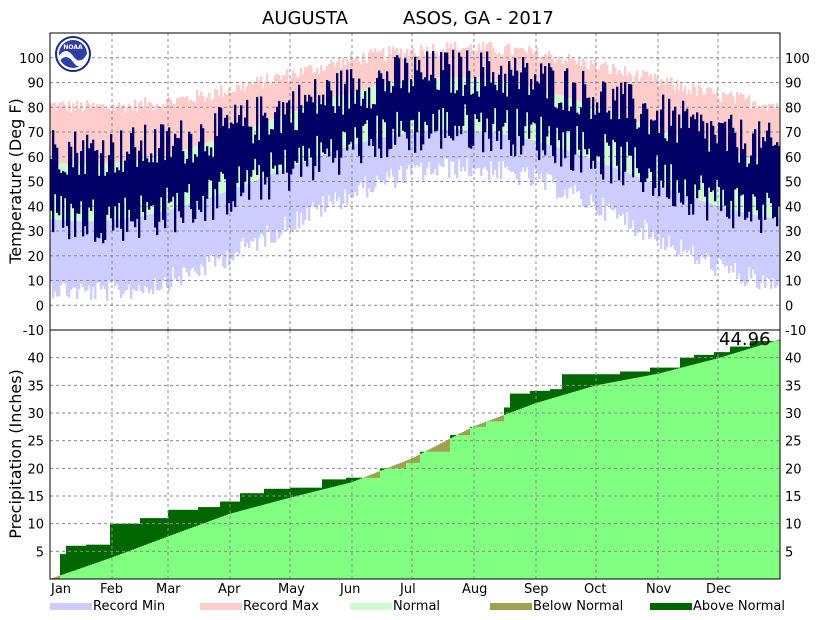 The image size is (830, 620). I want to click on temperature-y-tick-label: 90, so click(793, 84).